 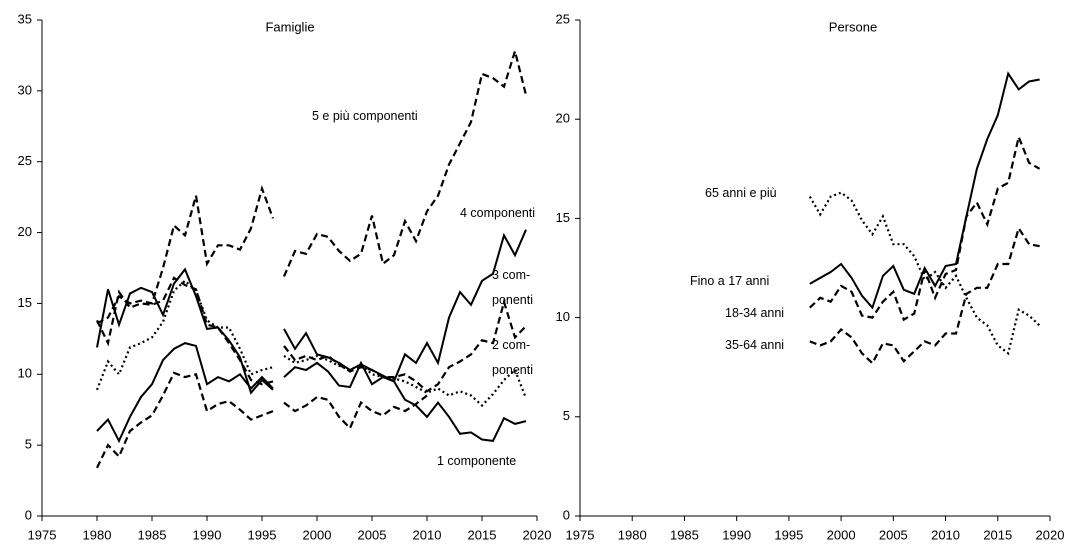 I want to click on series-label: 2 com- ponenti, so click(x=513, y=357).